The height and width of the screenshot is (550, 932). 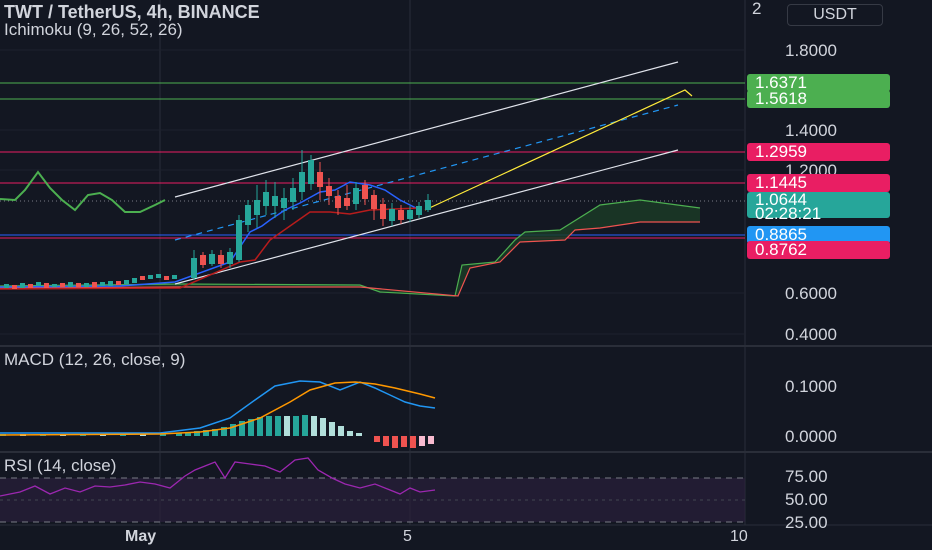 What do you see at coordinates (811, 386) in the screenshot?
I see `macd-tick: 0.1000` at bounding box center [811, 386].